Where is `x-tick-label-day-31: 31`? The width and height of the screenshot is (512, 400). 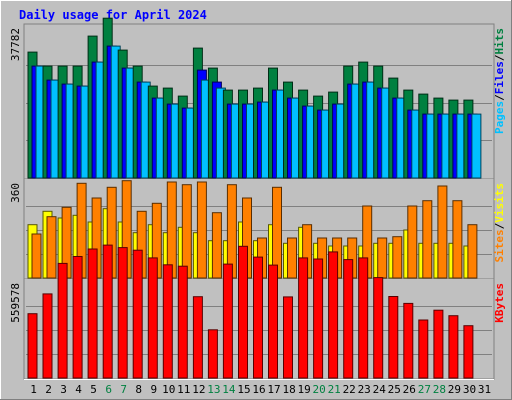 x-tick-label-day-31: 31 is located at coordinates (484, 389).